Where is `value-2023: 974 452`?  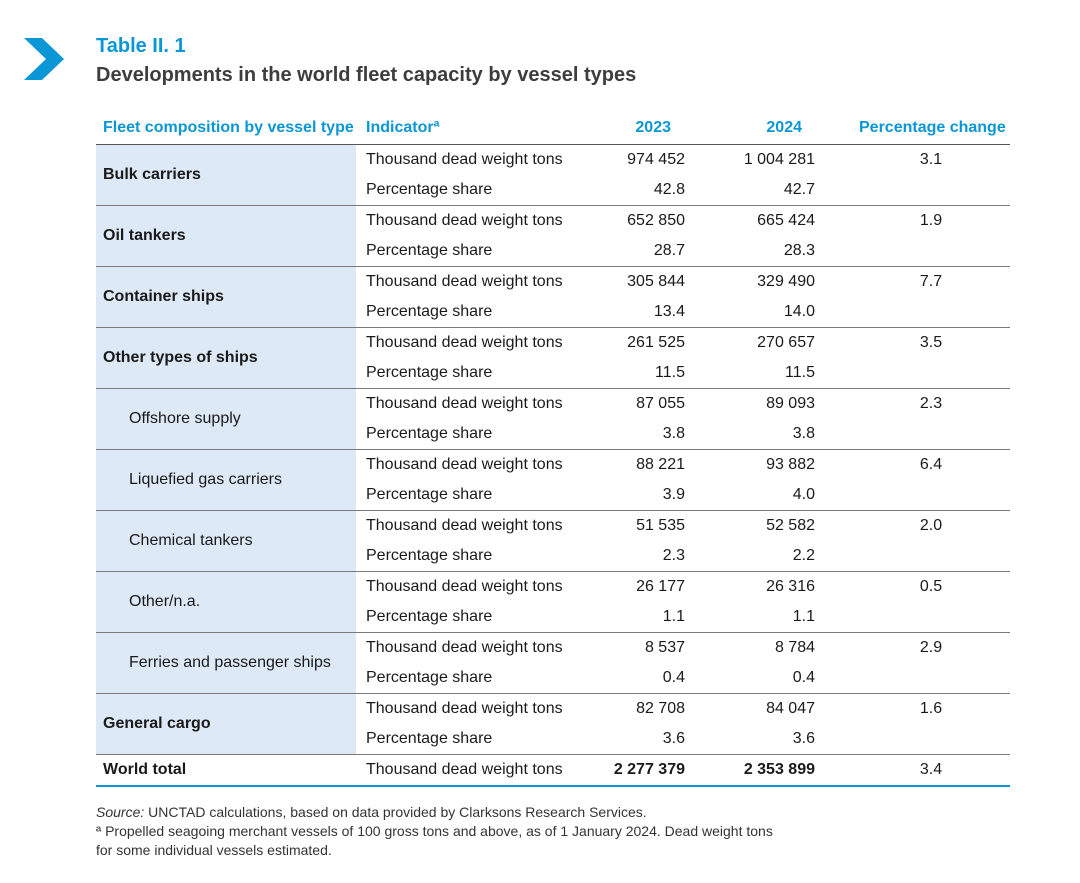
value-2023: 974 452 is located at coordinates (656, 159).